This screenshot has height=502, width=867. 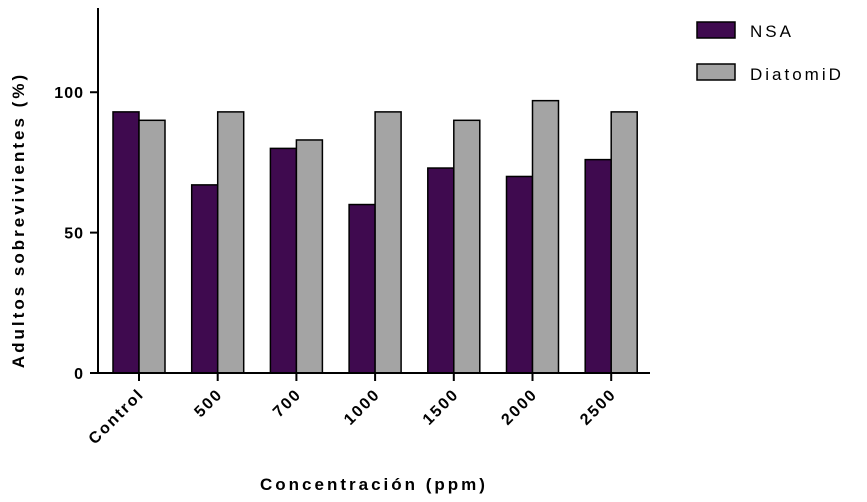 What do you see at coordinates (287, 403) in the screenshot?
I see `x-tick-label: 700` at bounding box center [287, 403].